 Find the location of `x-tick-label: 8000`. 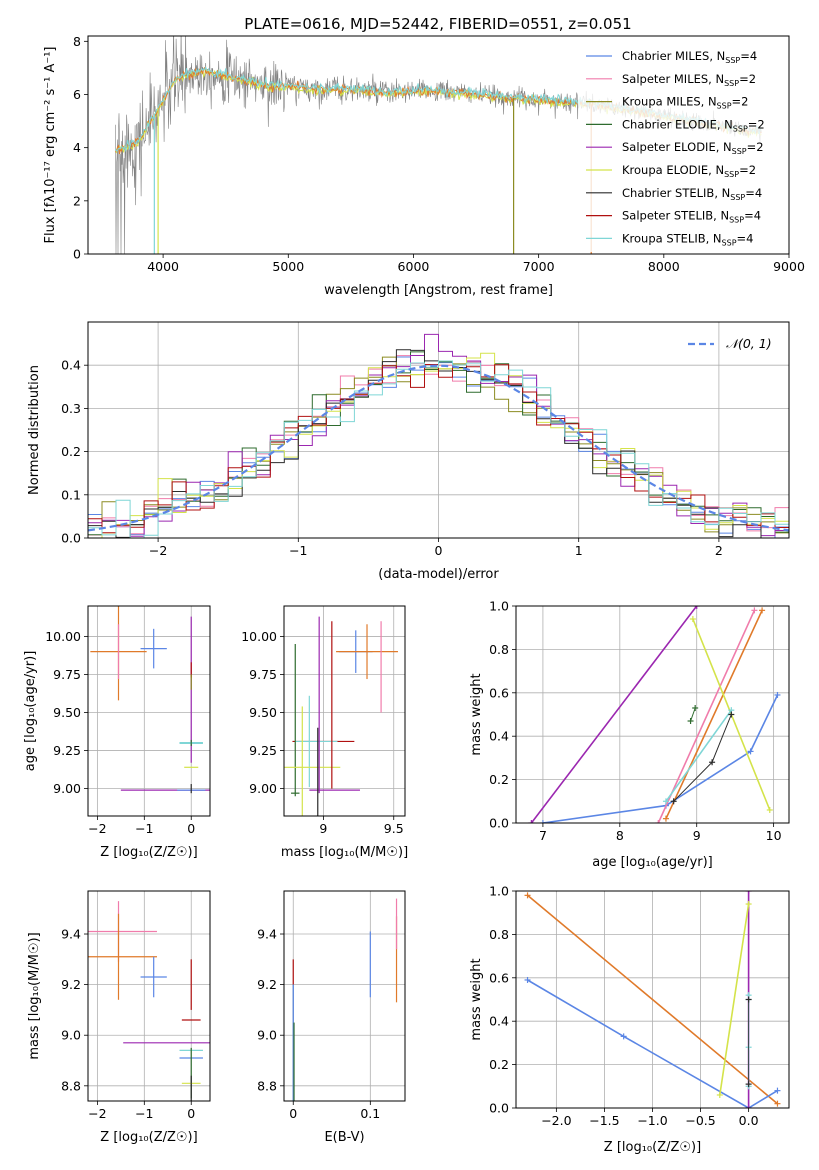

x-tick-label: 8000 is located at coordinates (664, 266).